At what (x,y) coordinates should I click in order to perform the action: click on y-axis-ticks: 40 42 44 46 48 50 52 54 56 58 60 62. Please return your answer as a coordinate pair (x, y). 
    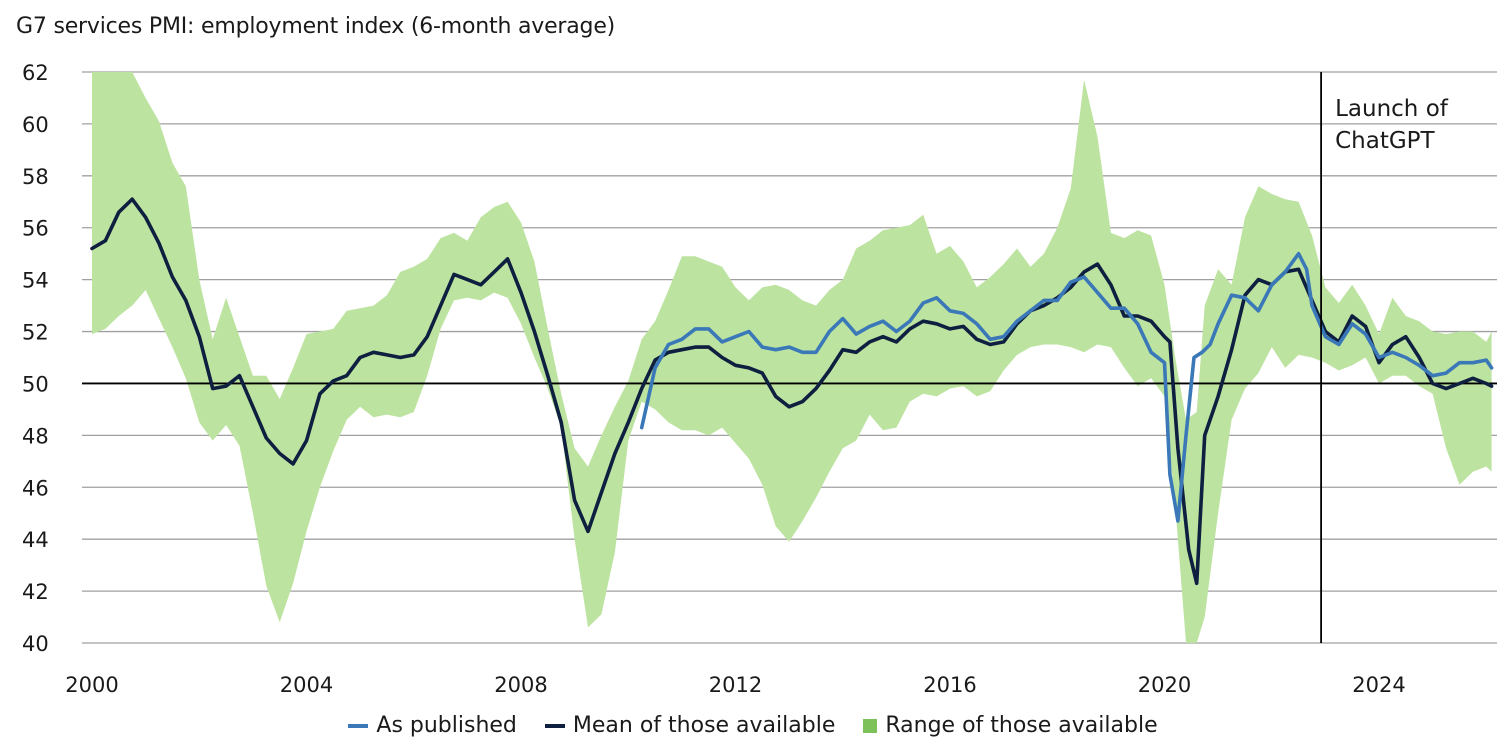
    Looking at the image, I should click on (35, 358).